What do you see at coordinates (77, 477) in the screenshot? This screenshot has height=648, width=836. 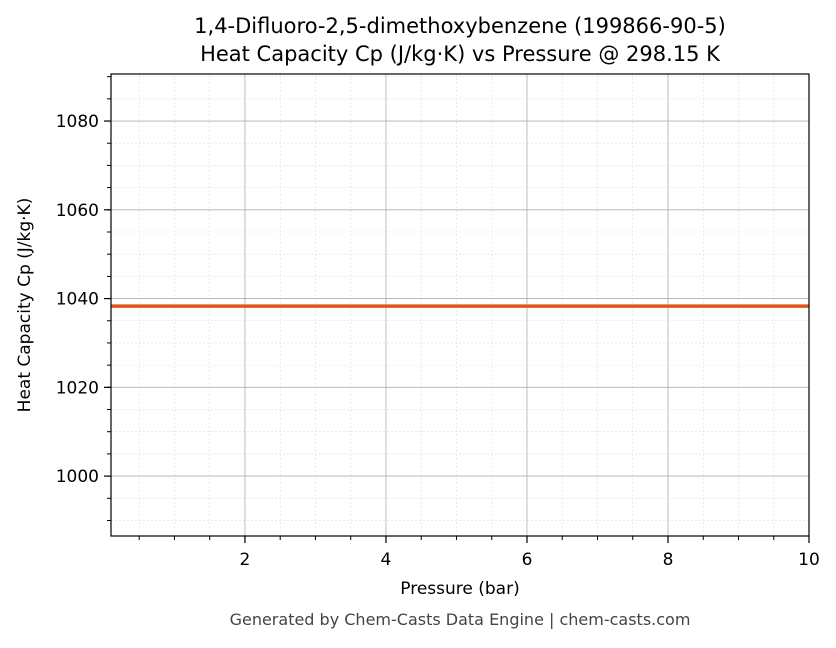 I see `y-tick-label: 1000` at bounding box center [77, 477].